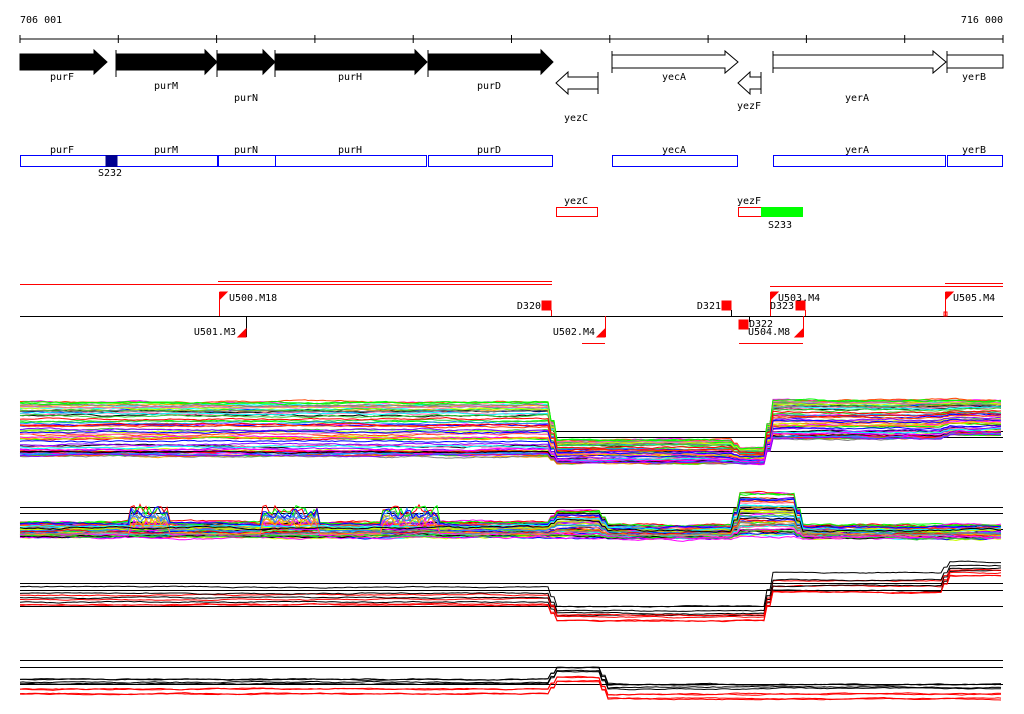  I want to click on gene-label-purD: purD, so click(489, 86).